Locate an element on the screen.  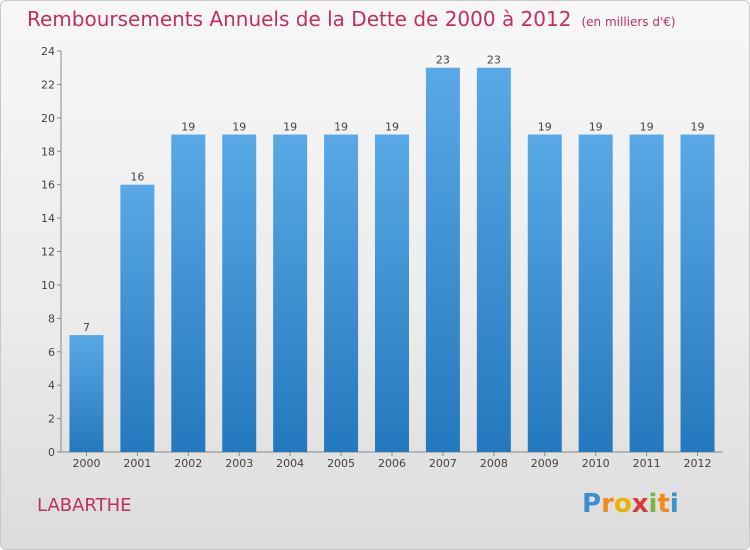
bar-value-label: 7 is located at coordinates (86, 327).